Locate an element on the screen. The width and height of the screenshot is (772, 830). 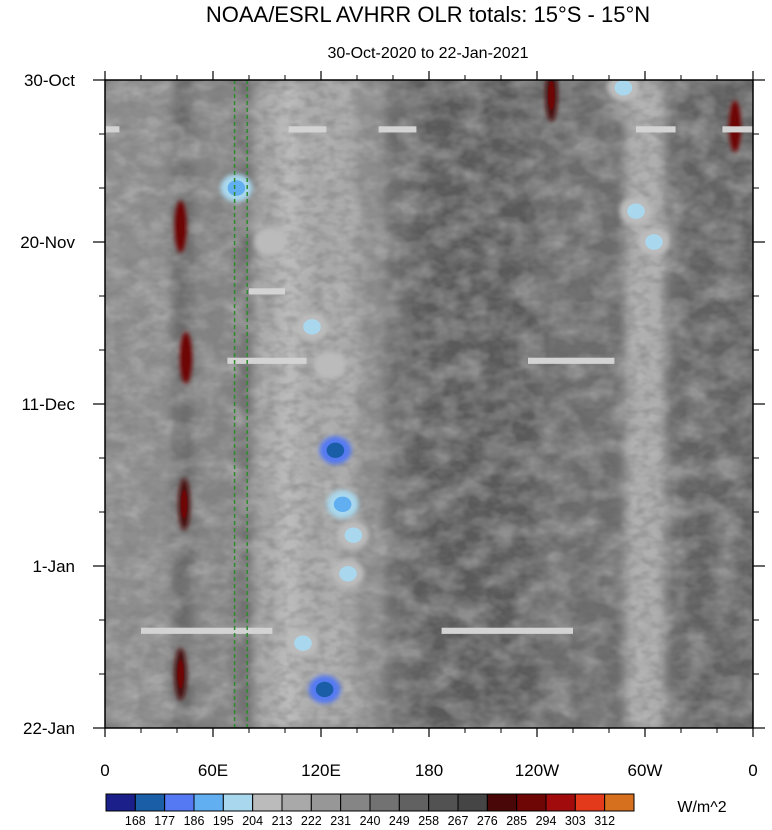
y-tick-label-3: 1-Jan is located at coordinates (53, 566).